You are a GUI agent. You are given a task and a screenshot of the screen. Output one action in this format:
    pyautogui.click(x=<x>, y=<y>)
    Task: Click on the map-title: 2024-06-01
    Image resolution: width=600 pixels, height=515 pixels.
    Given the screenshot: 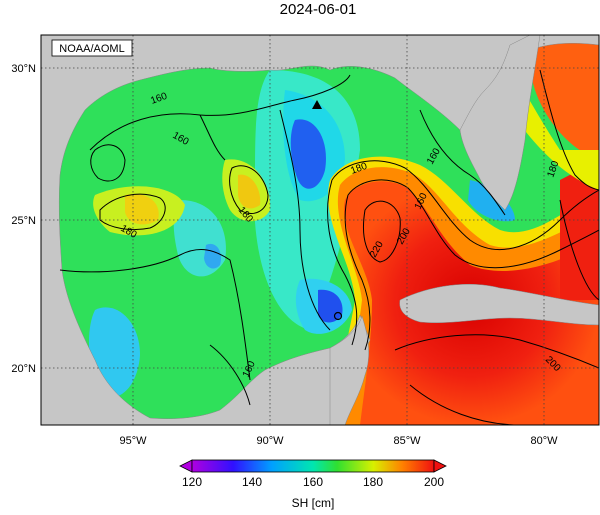 What is the action you would take?
    pyautogui.click(x=318, y=9)
    